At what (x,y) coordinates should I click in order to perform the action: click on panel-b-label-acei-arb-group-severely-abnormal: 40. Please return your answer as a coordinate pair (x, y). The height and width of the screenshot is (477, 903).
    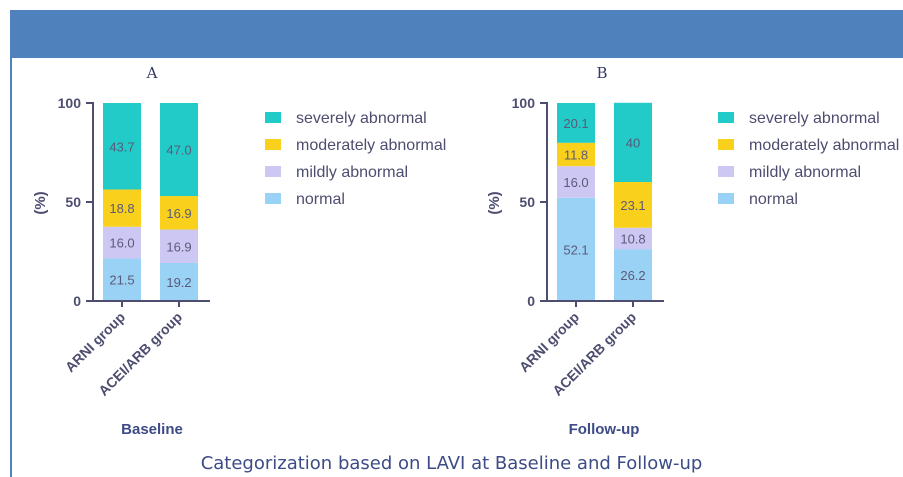
    Looking at the image, I should click on (633, 142).